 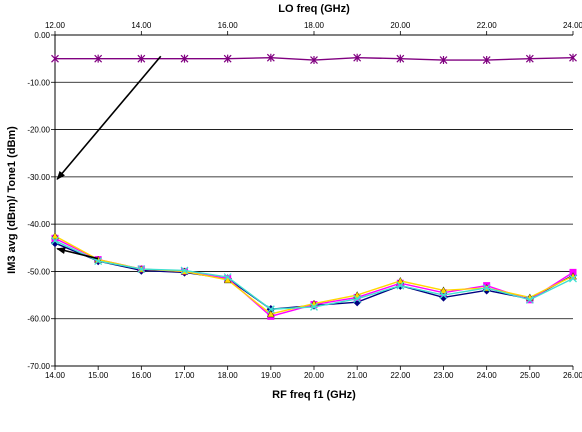 I want to click on top-tick-label: 20.00, so click(x=400, y=25).